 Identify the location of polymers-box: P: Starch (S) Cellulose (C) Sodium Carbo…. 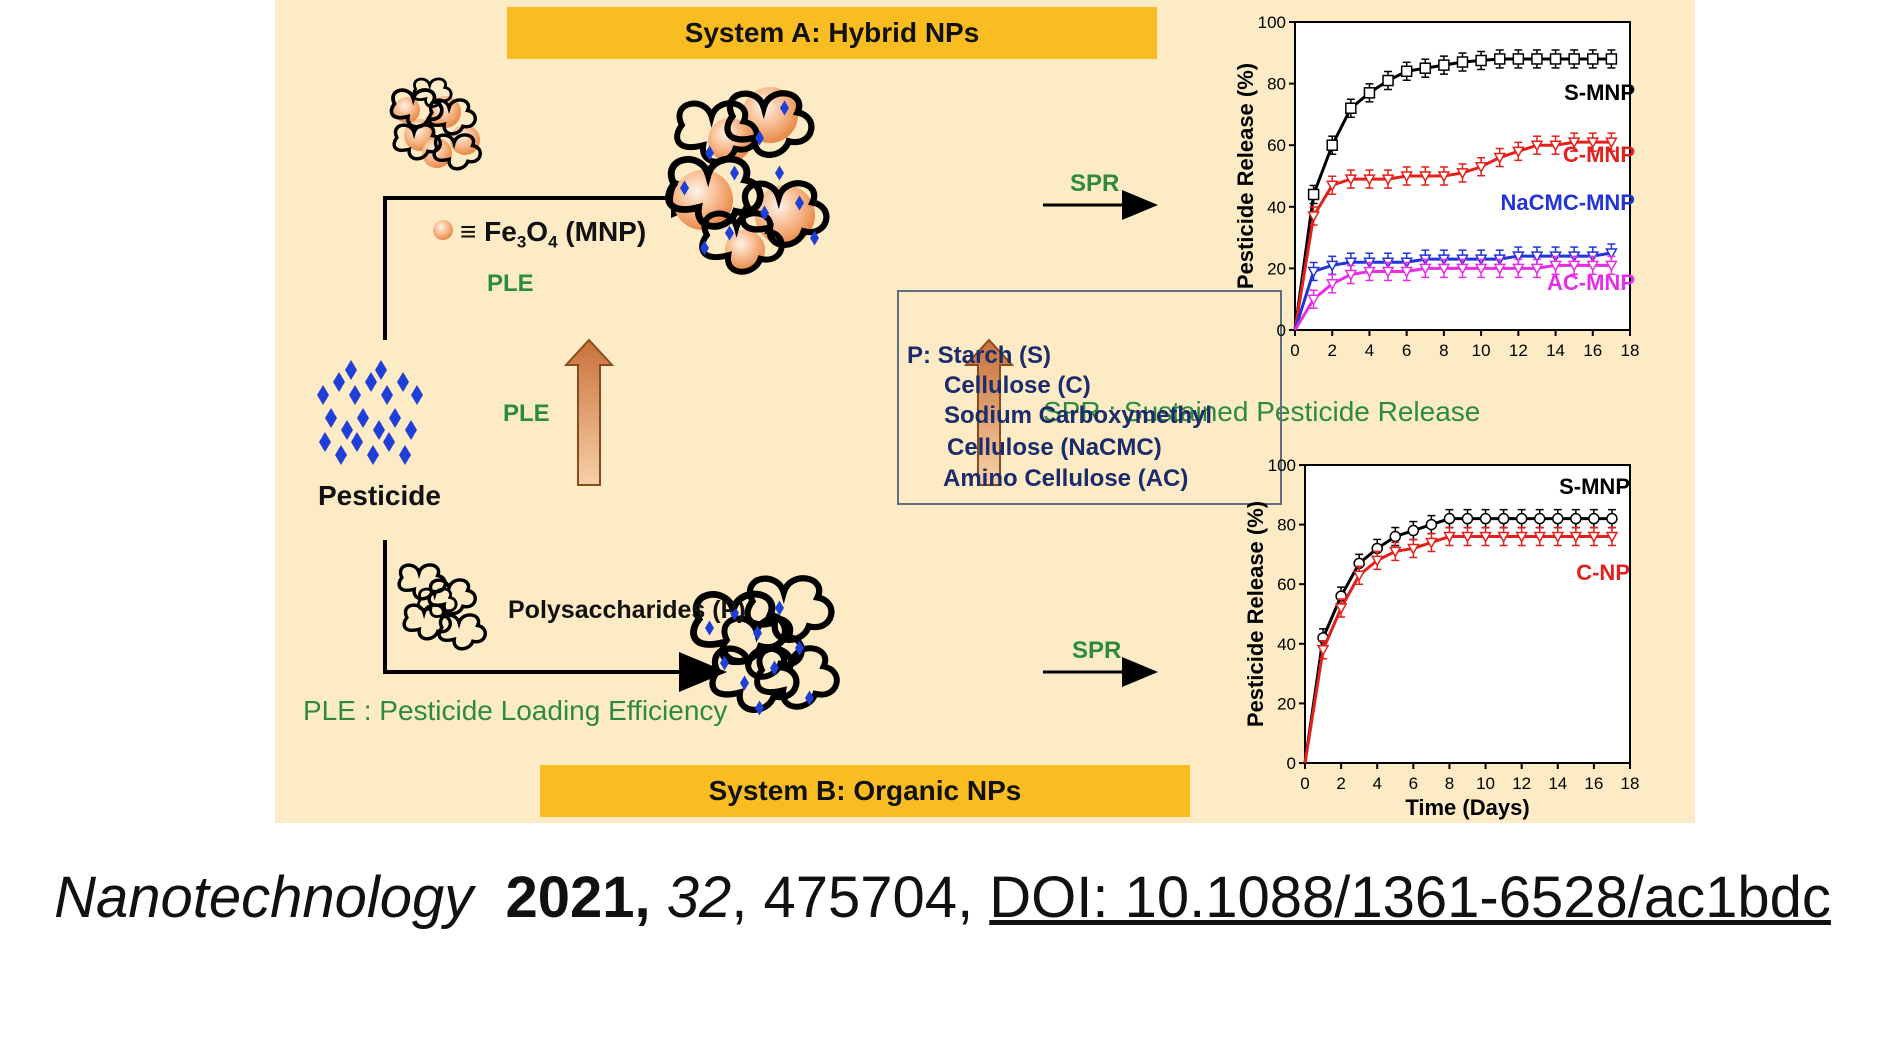
(1089, 397).